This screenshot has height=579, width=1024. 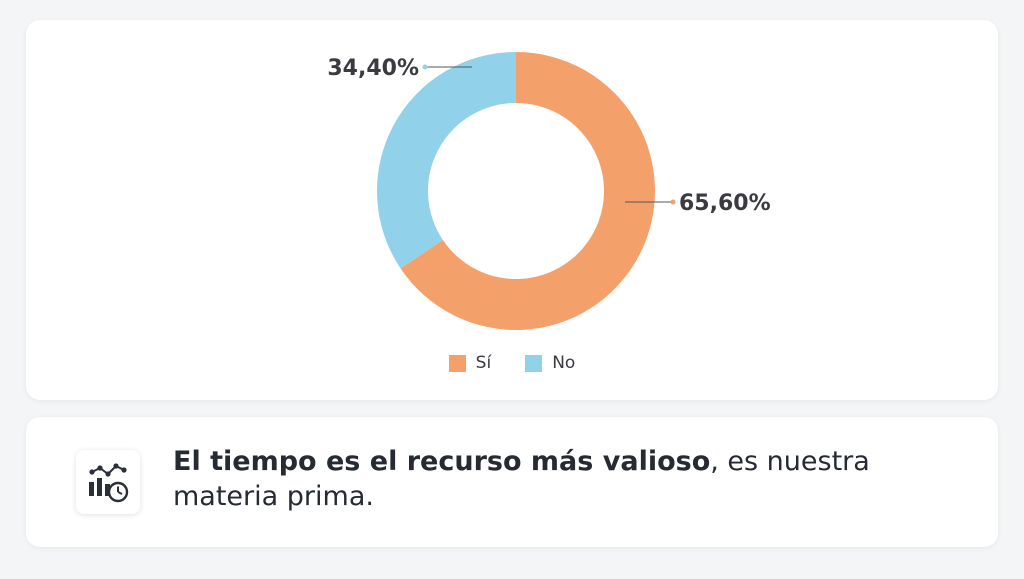 What do you see at coordinates (446, 160) in the screenshot?
I see `slice-no` at bounding box center [446, 160].